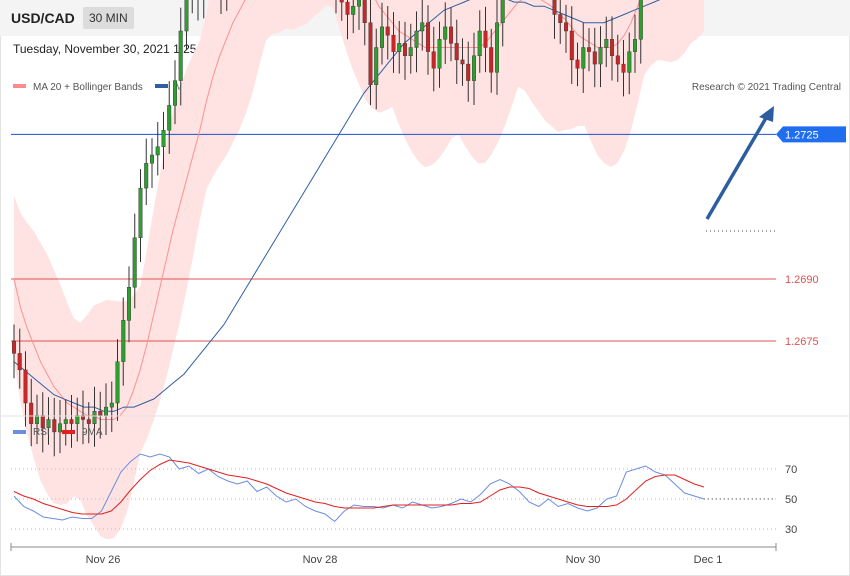  What do you see at coordinates (708, 560) in the screenshot?
I see `x-tick-label: Dec 1` at bounding box center [708, 560].